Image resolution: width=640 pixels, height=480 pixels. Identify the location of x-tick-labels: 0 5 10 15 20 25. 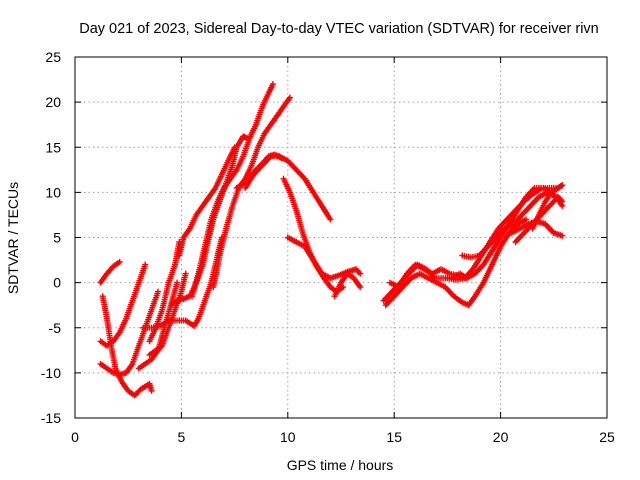
(343, 437).